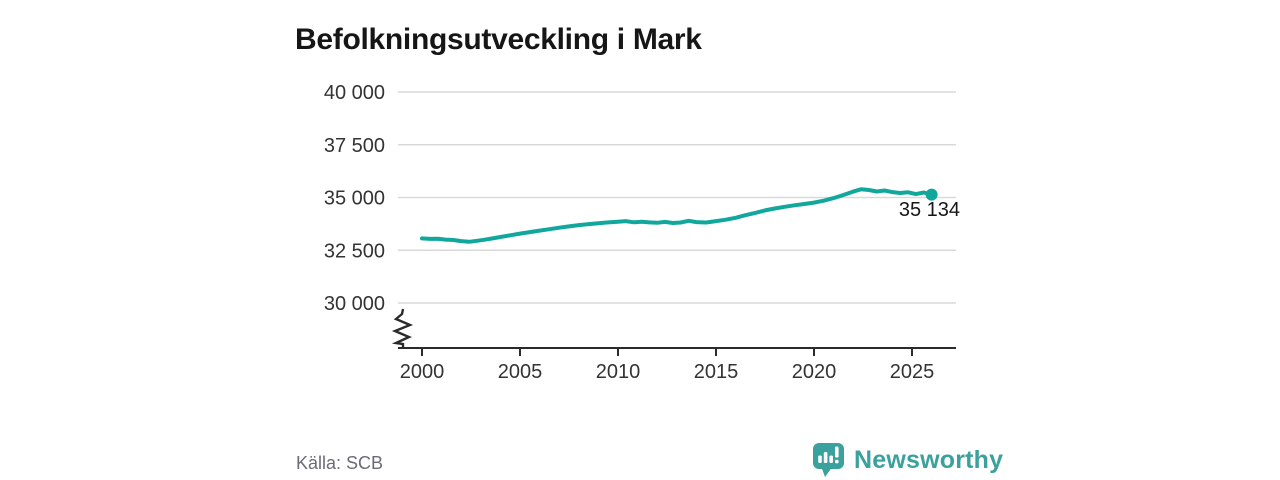  What do you see at coordinates (354, 93) in the screenshot?
I see `y-tick-label: 40 000` at bounding box center [354, 93].